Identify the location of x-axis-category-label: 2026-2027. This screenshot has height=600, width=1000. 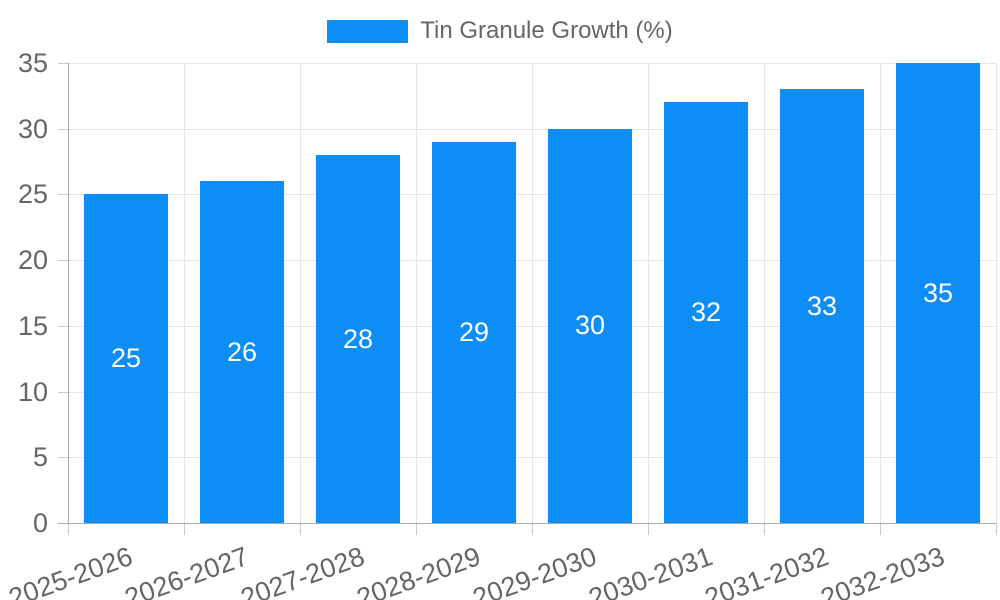
(186, 570).